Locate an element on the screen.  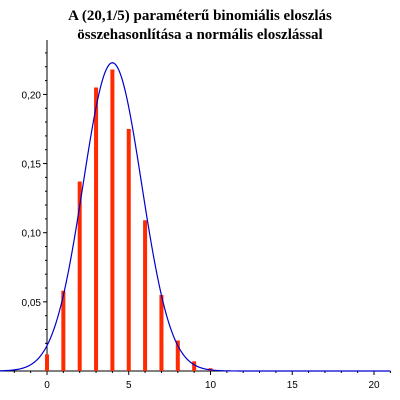
y-tick-label: 0,15 is located at coordinates (32, 165).